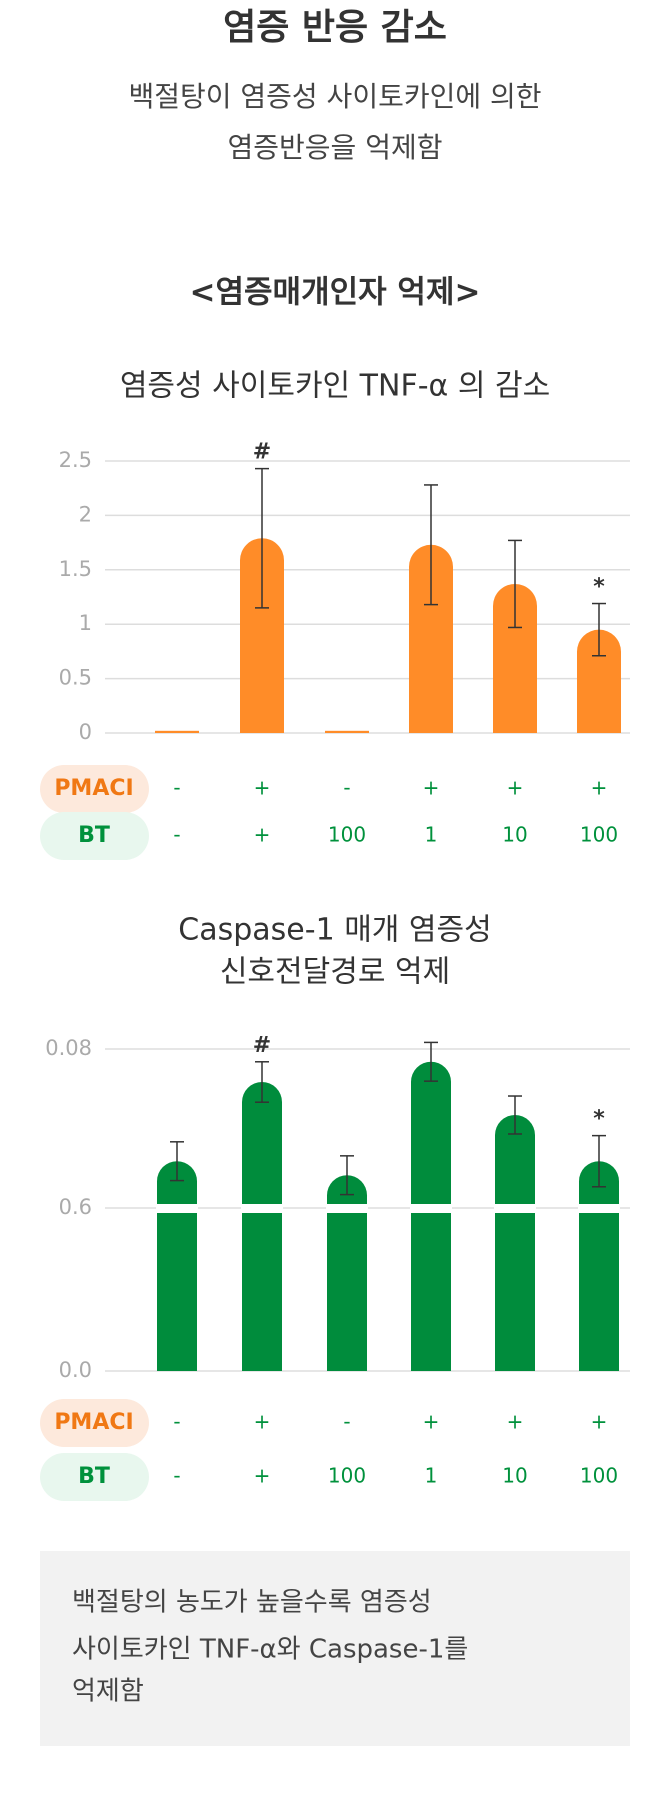  I want to click on y-tick-label: 0, so click(85, 732).